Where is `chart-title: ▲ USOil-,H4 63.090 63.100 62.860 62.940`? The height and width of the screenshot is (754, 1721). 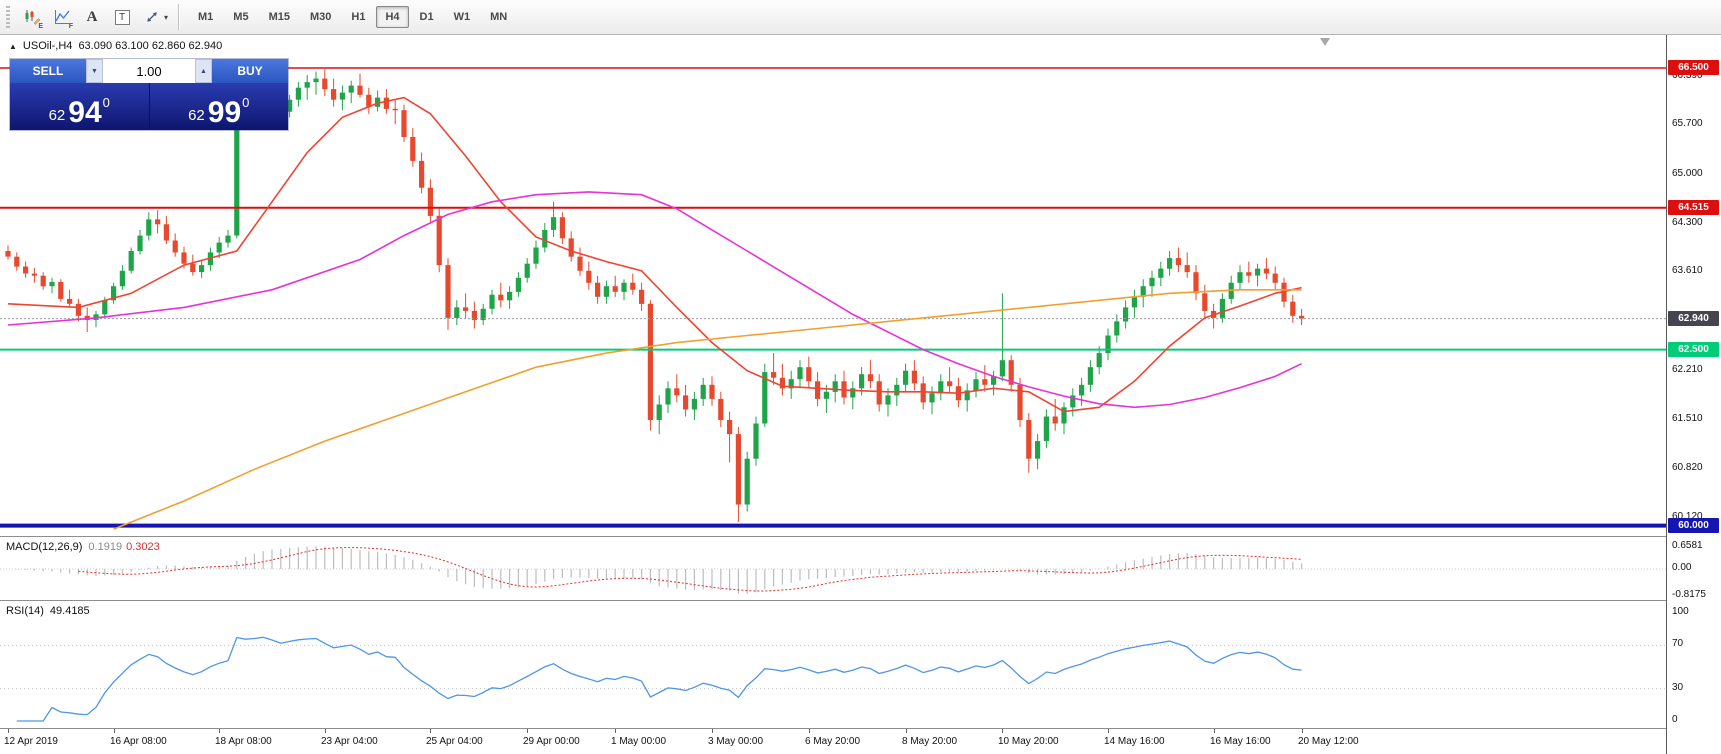
chart-title: ▲ USOil-,H4 63.090 63.100 62.860 62.940 is located at coordinates (115, 46).